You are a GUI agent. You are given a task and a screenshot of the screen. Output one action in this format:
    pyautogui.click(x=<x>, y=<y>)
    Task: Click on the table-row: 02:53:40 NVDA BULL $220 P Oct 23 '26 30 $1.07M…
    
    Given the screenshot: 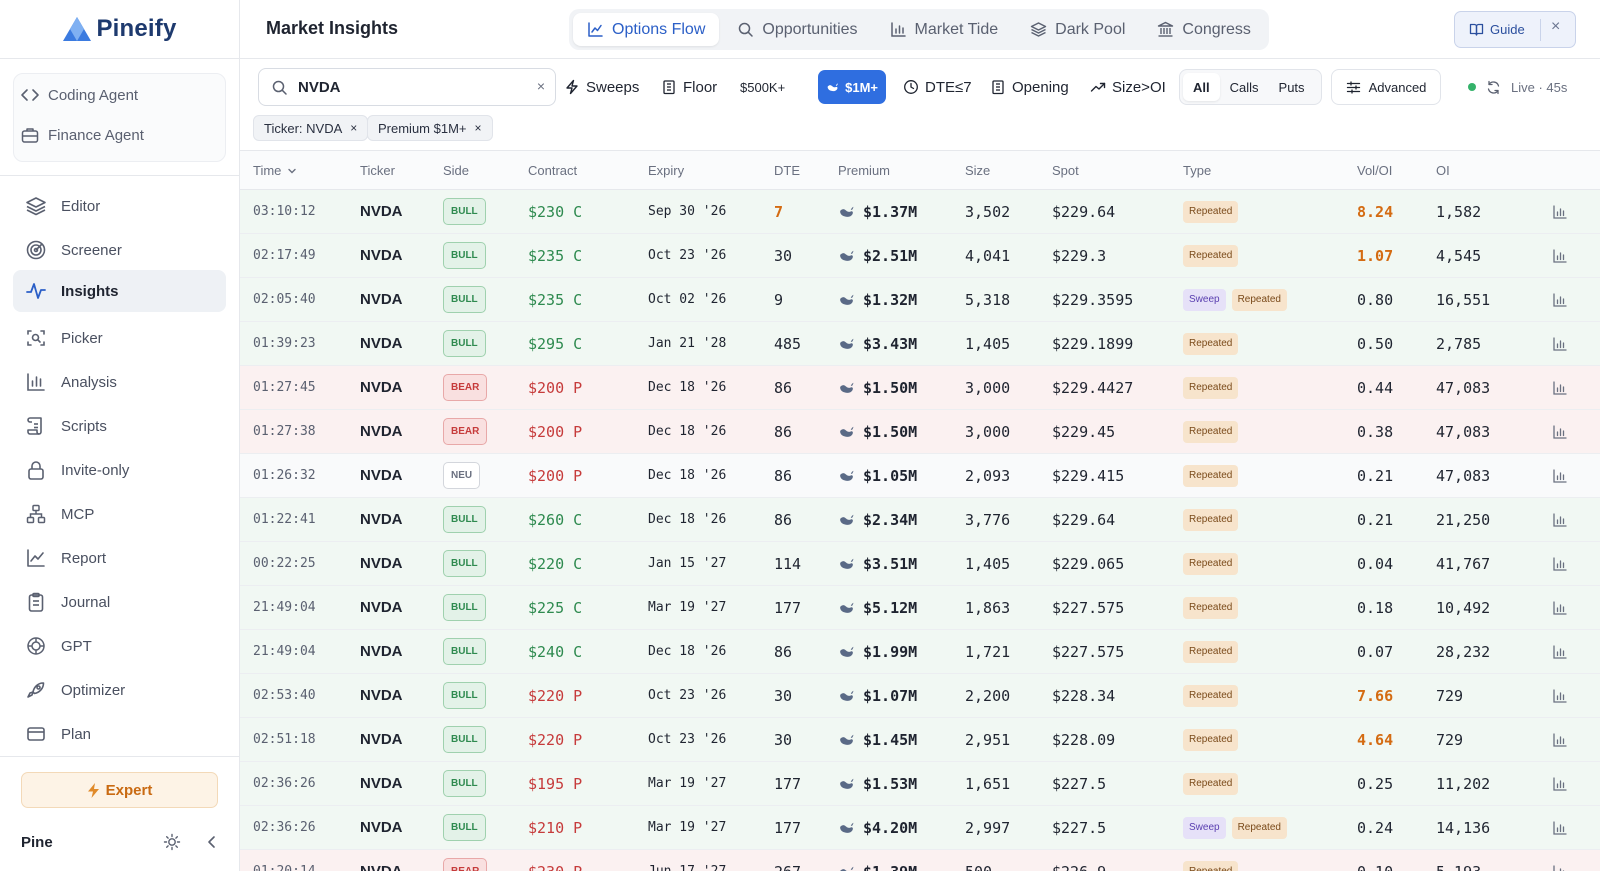 What is the action you would take?
    pyautogui.click(x=920, y=696)
    